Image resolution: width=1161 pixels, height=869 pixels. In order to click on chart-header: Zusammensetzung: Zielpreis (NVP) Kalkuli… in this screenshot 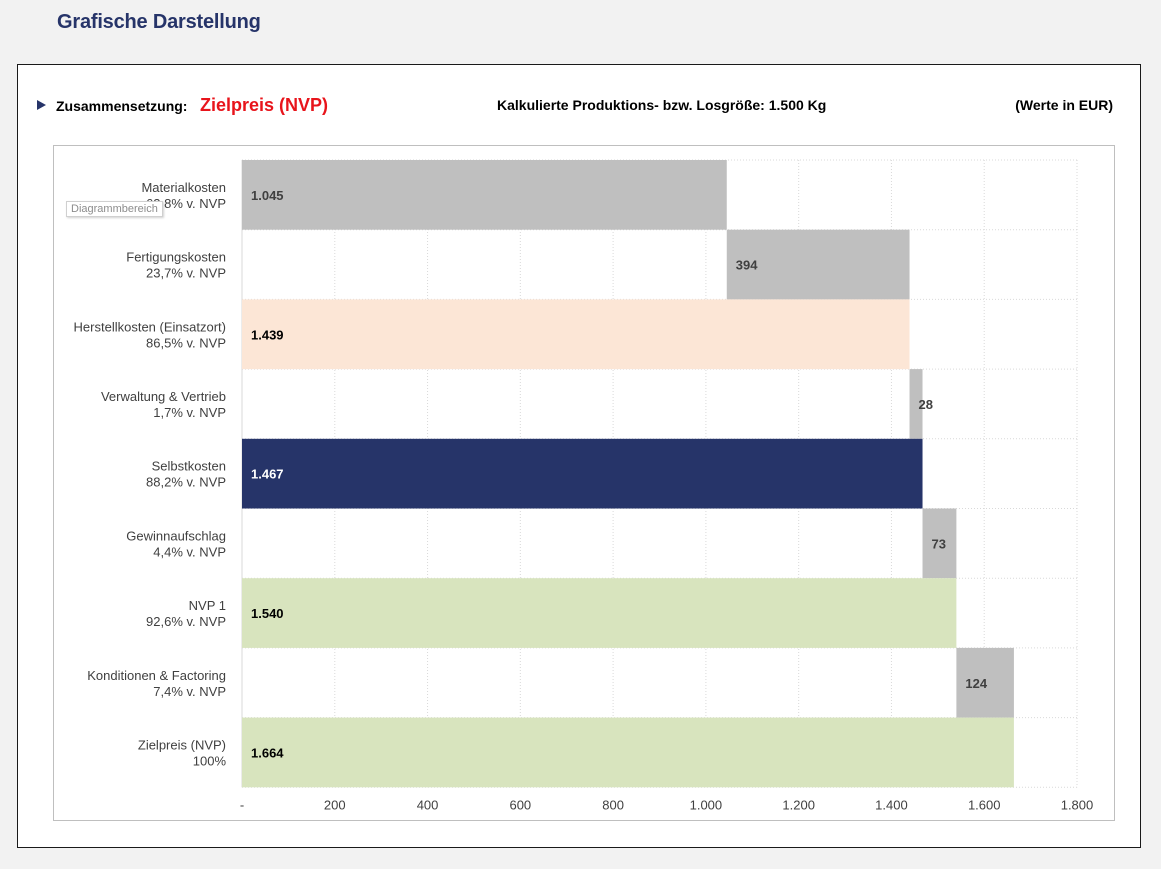, I will do `click(579, 105)`.